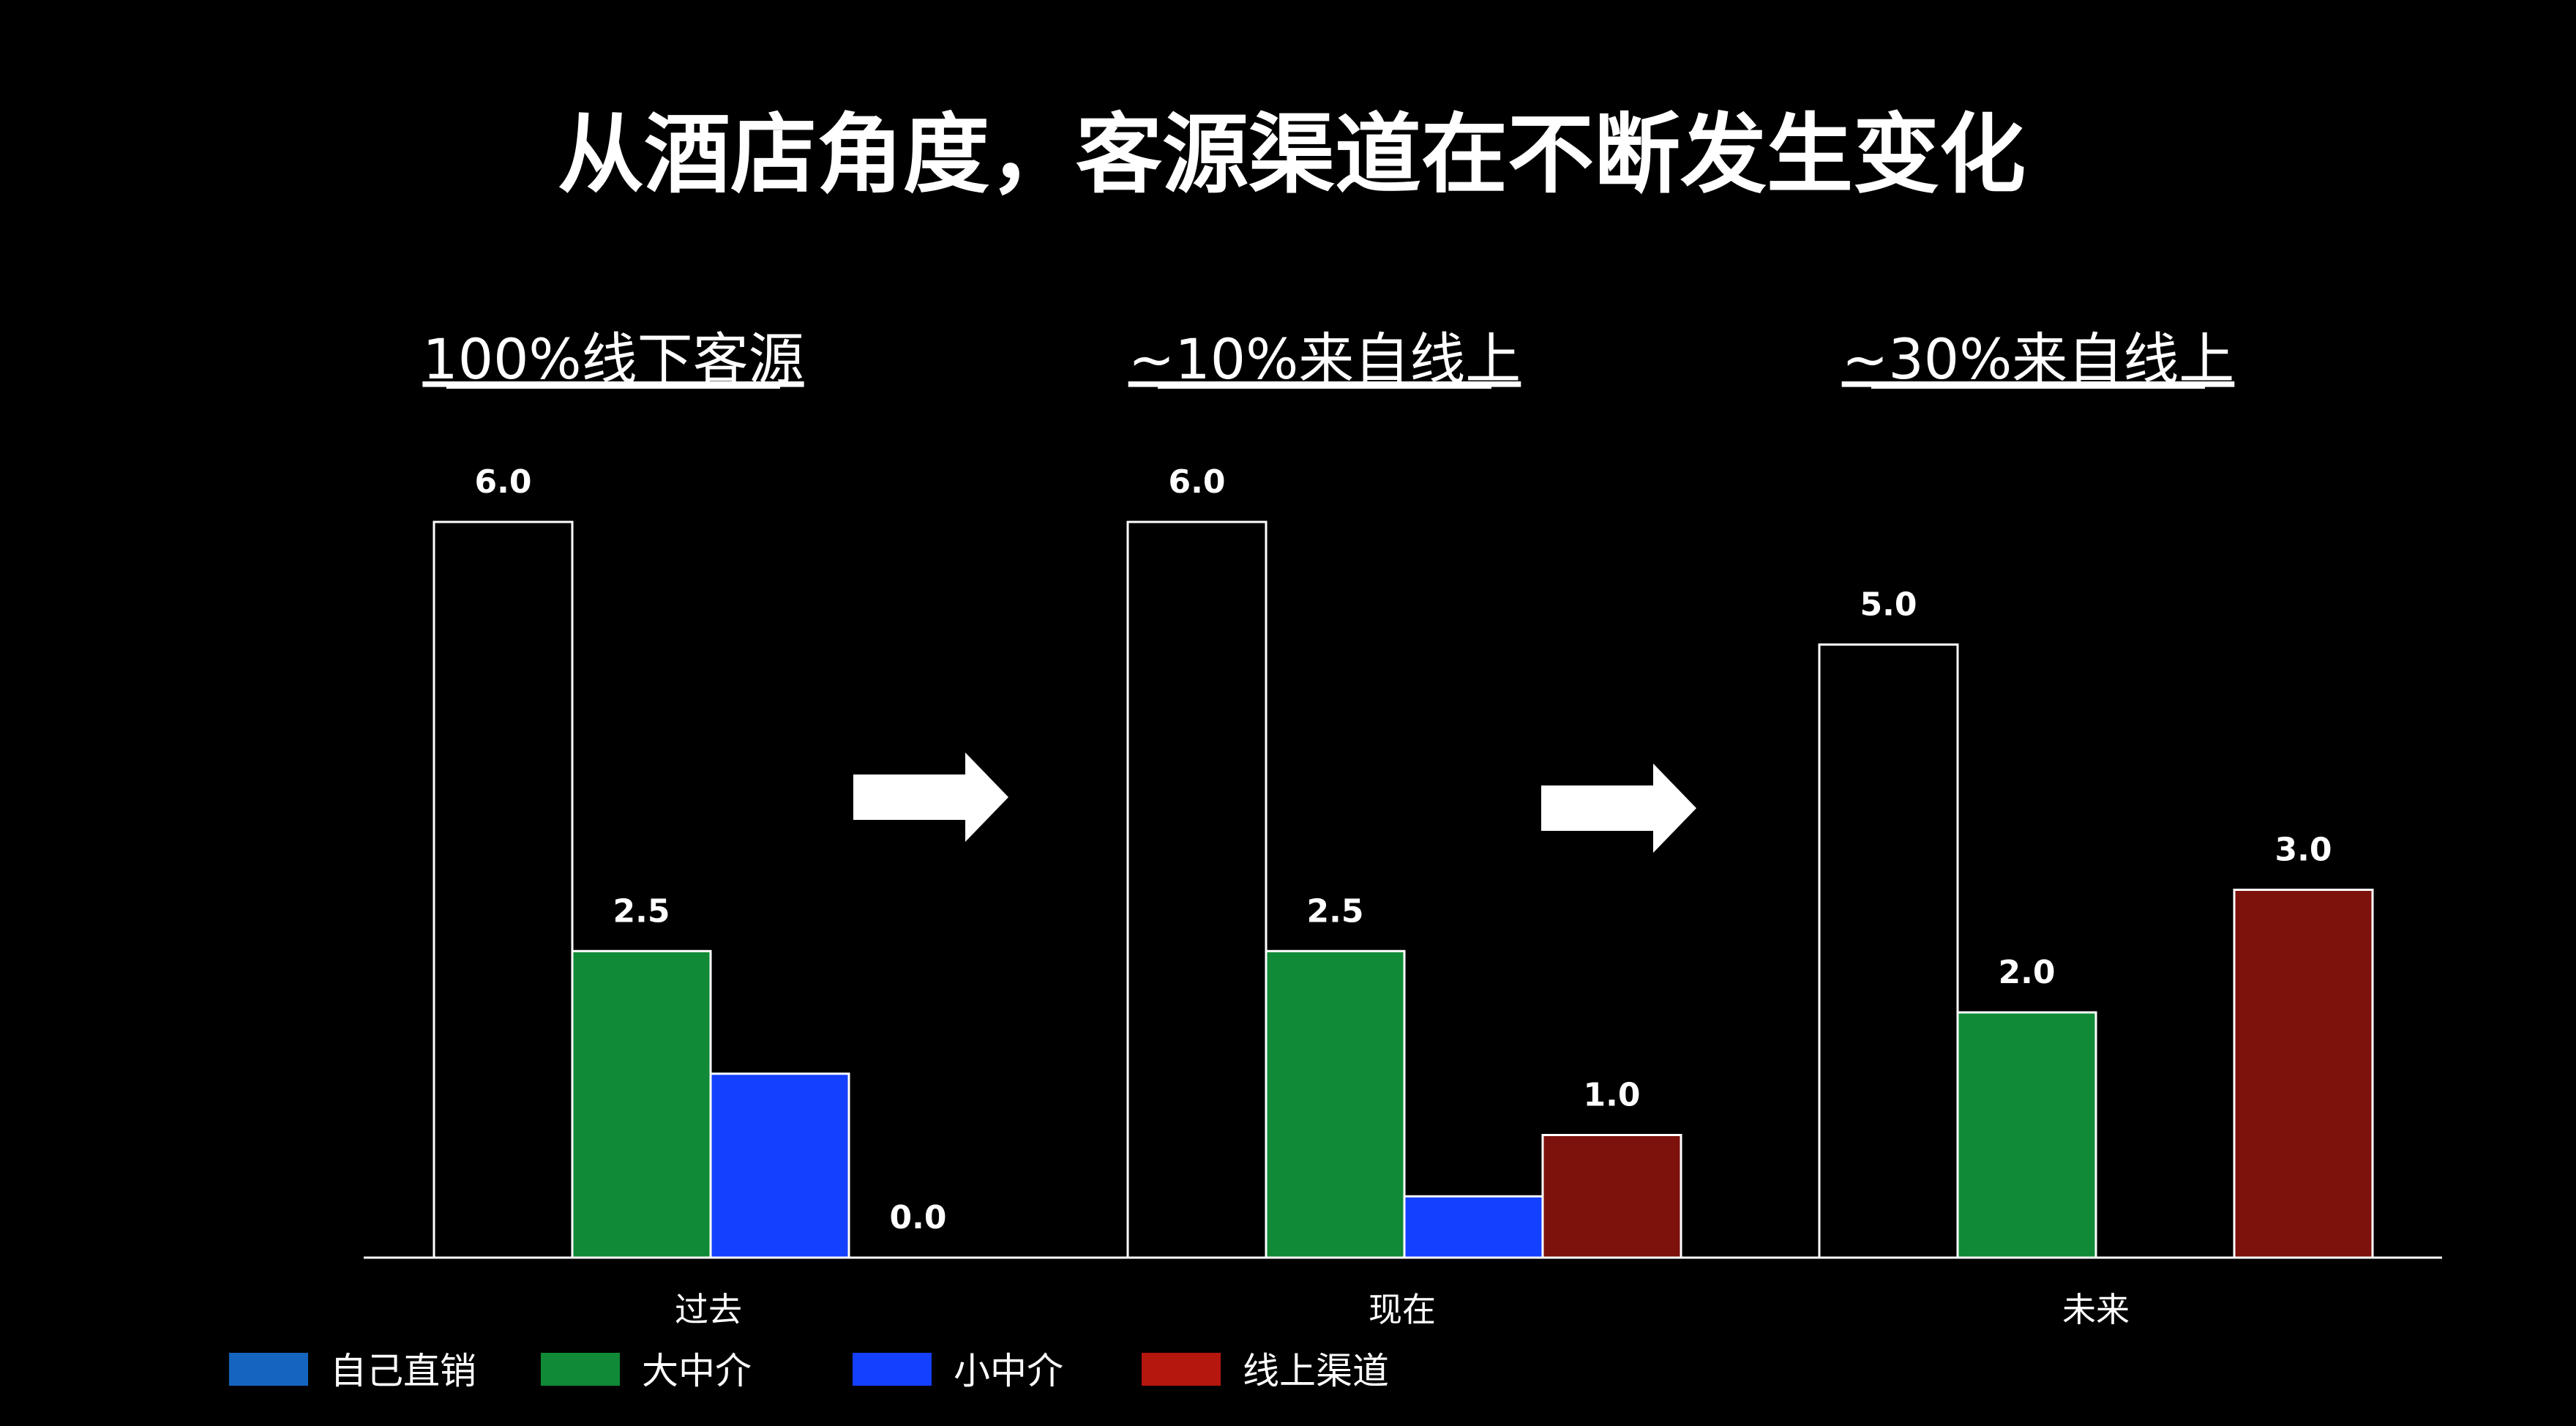  What do you see at coordinates (1316, 1371) in the screenshot?
I see `legend-label: 线上渠道` at bounding box center [1316, 1371].